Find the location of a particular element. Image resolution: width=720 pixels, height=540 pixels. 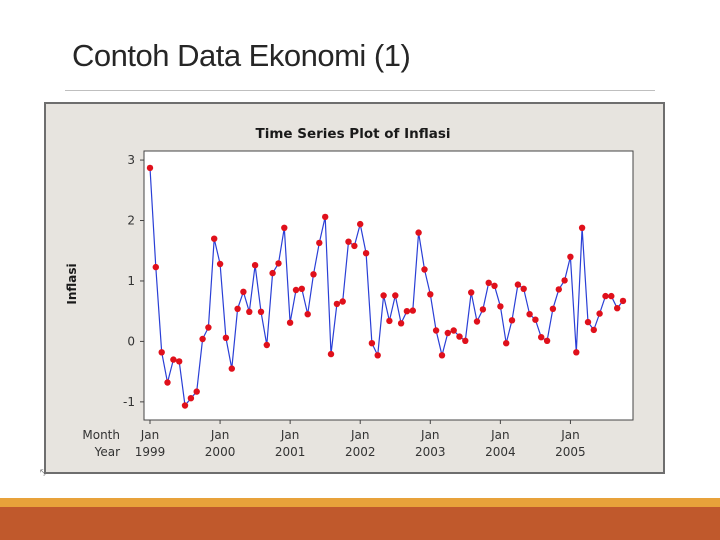

x-tick-label-year: 2001 is located at coordinates (290, 452).